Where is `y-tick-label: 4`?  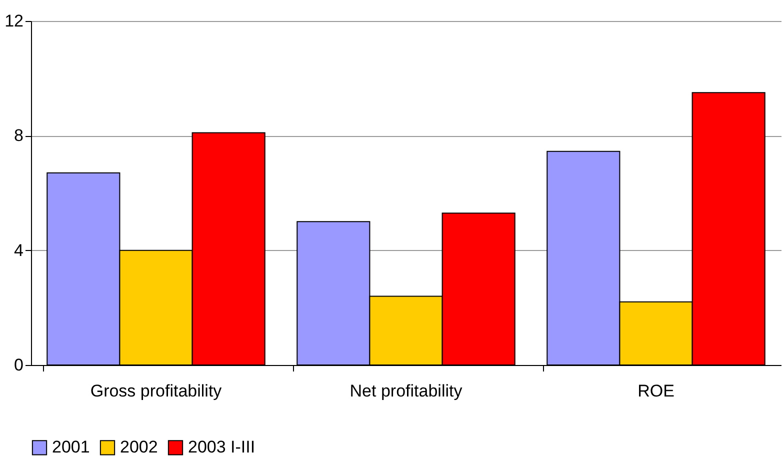
y-tick-label: 4 is located at coordinates (19, 250).